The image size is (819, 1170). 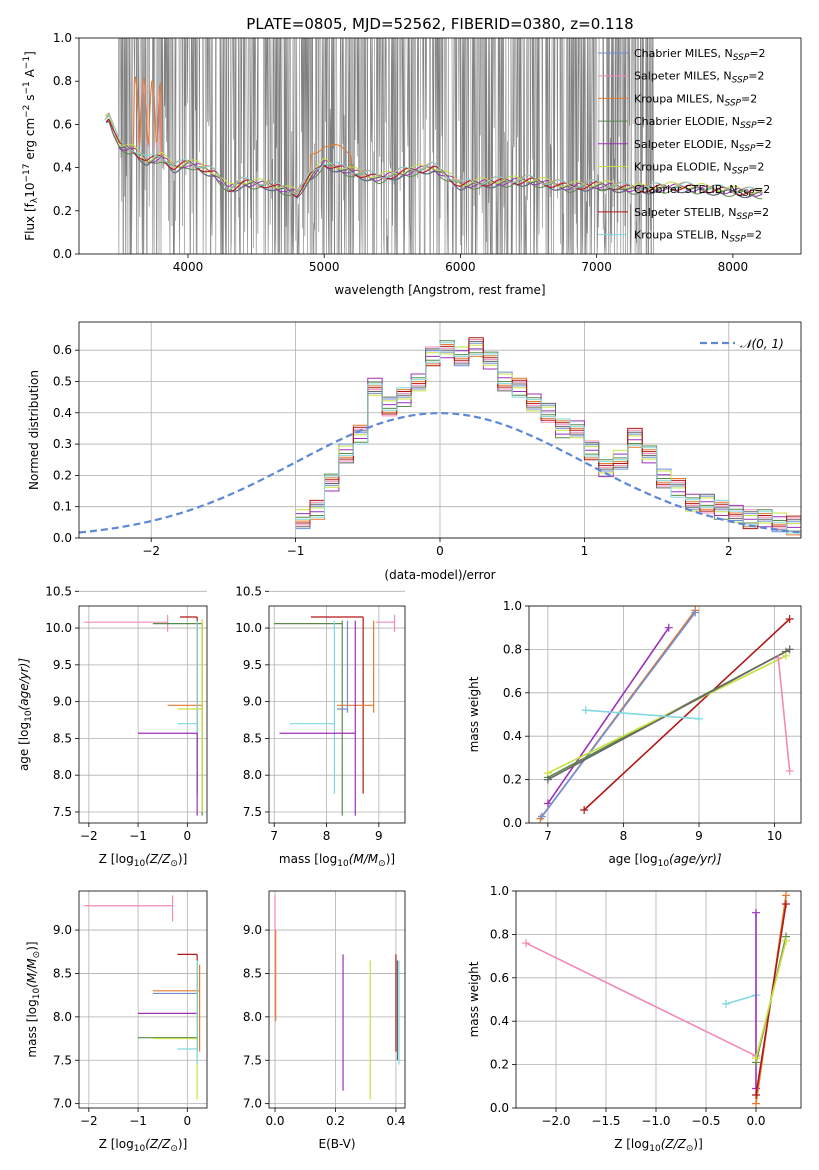 I want to click on axes-frame, so click(x=665, y=714).